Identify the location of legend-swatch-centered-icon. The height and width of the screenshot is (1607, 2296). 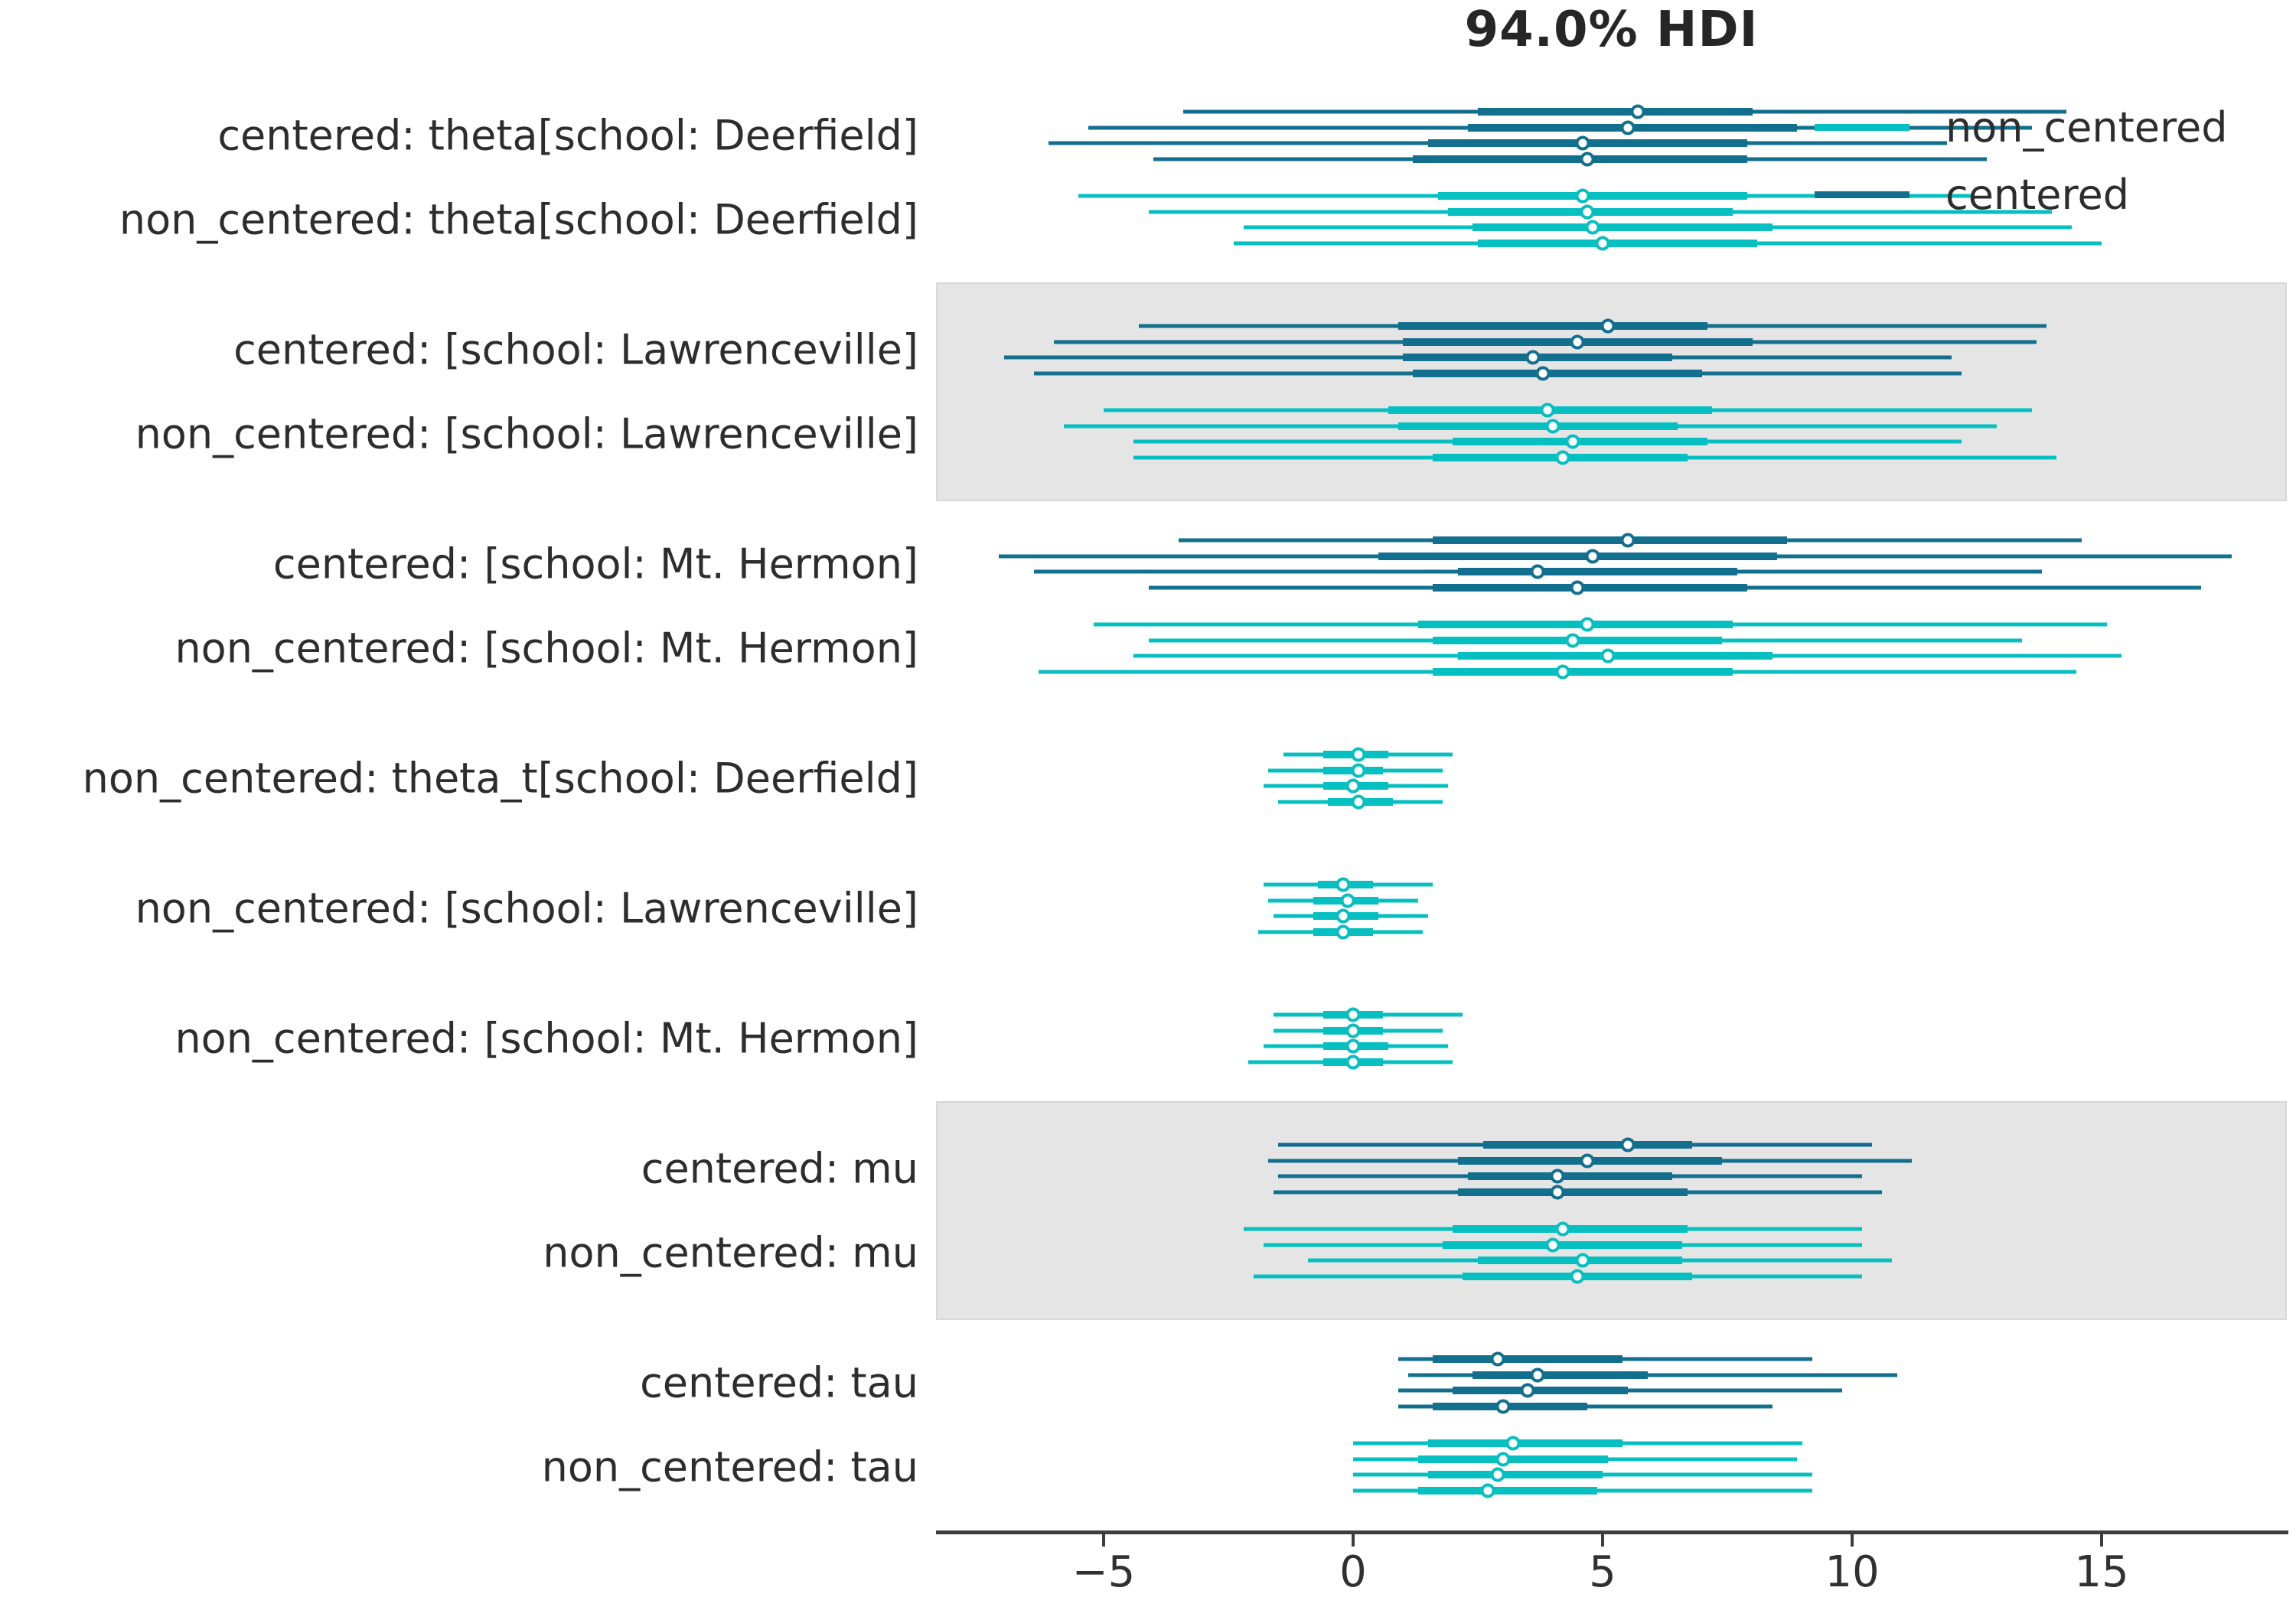
(1862, 194).